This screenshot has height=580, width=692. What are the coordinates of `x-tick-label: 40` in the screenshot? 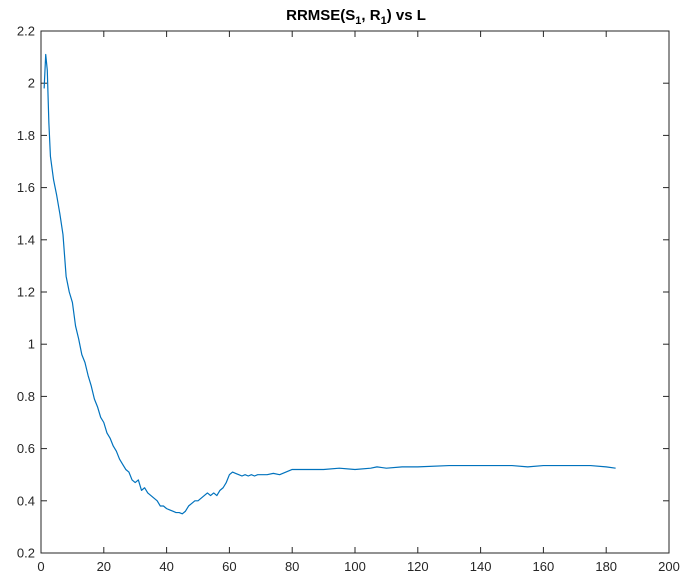 It's located at (166, 566).